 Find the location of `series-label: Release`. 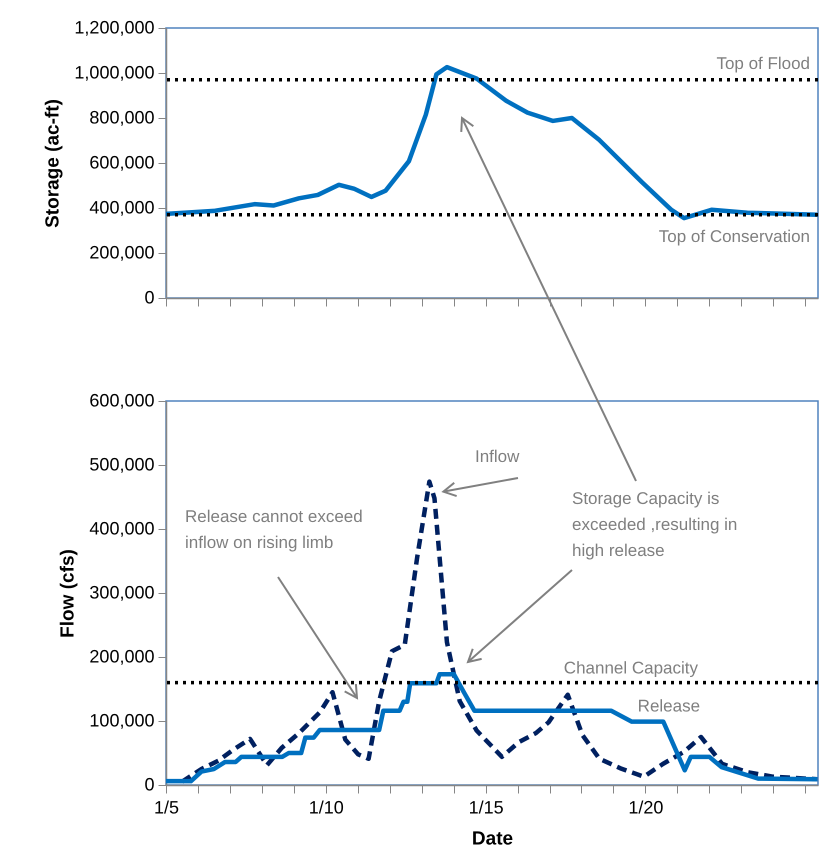

series-label: Release is located at coordinates (669, 706).